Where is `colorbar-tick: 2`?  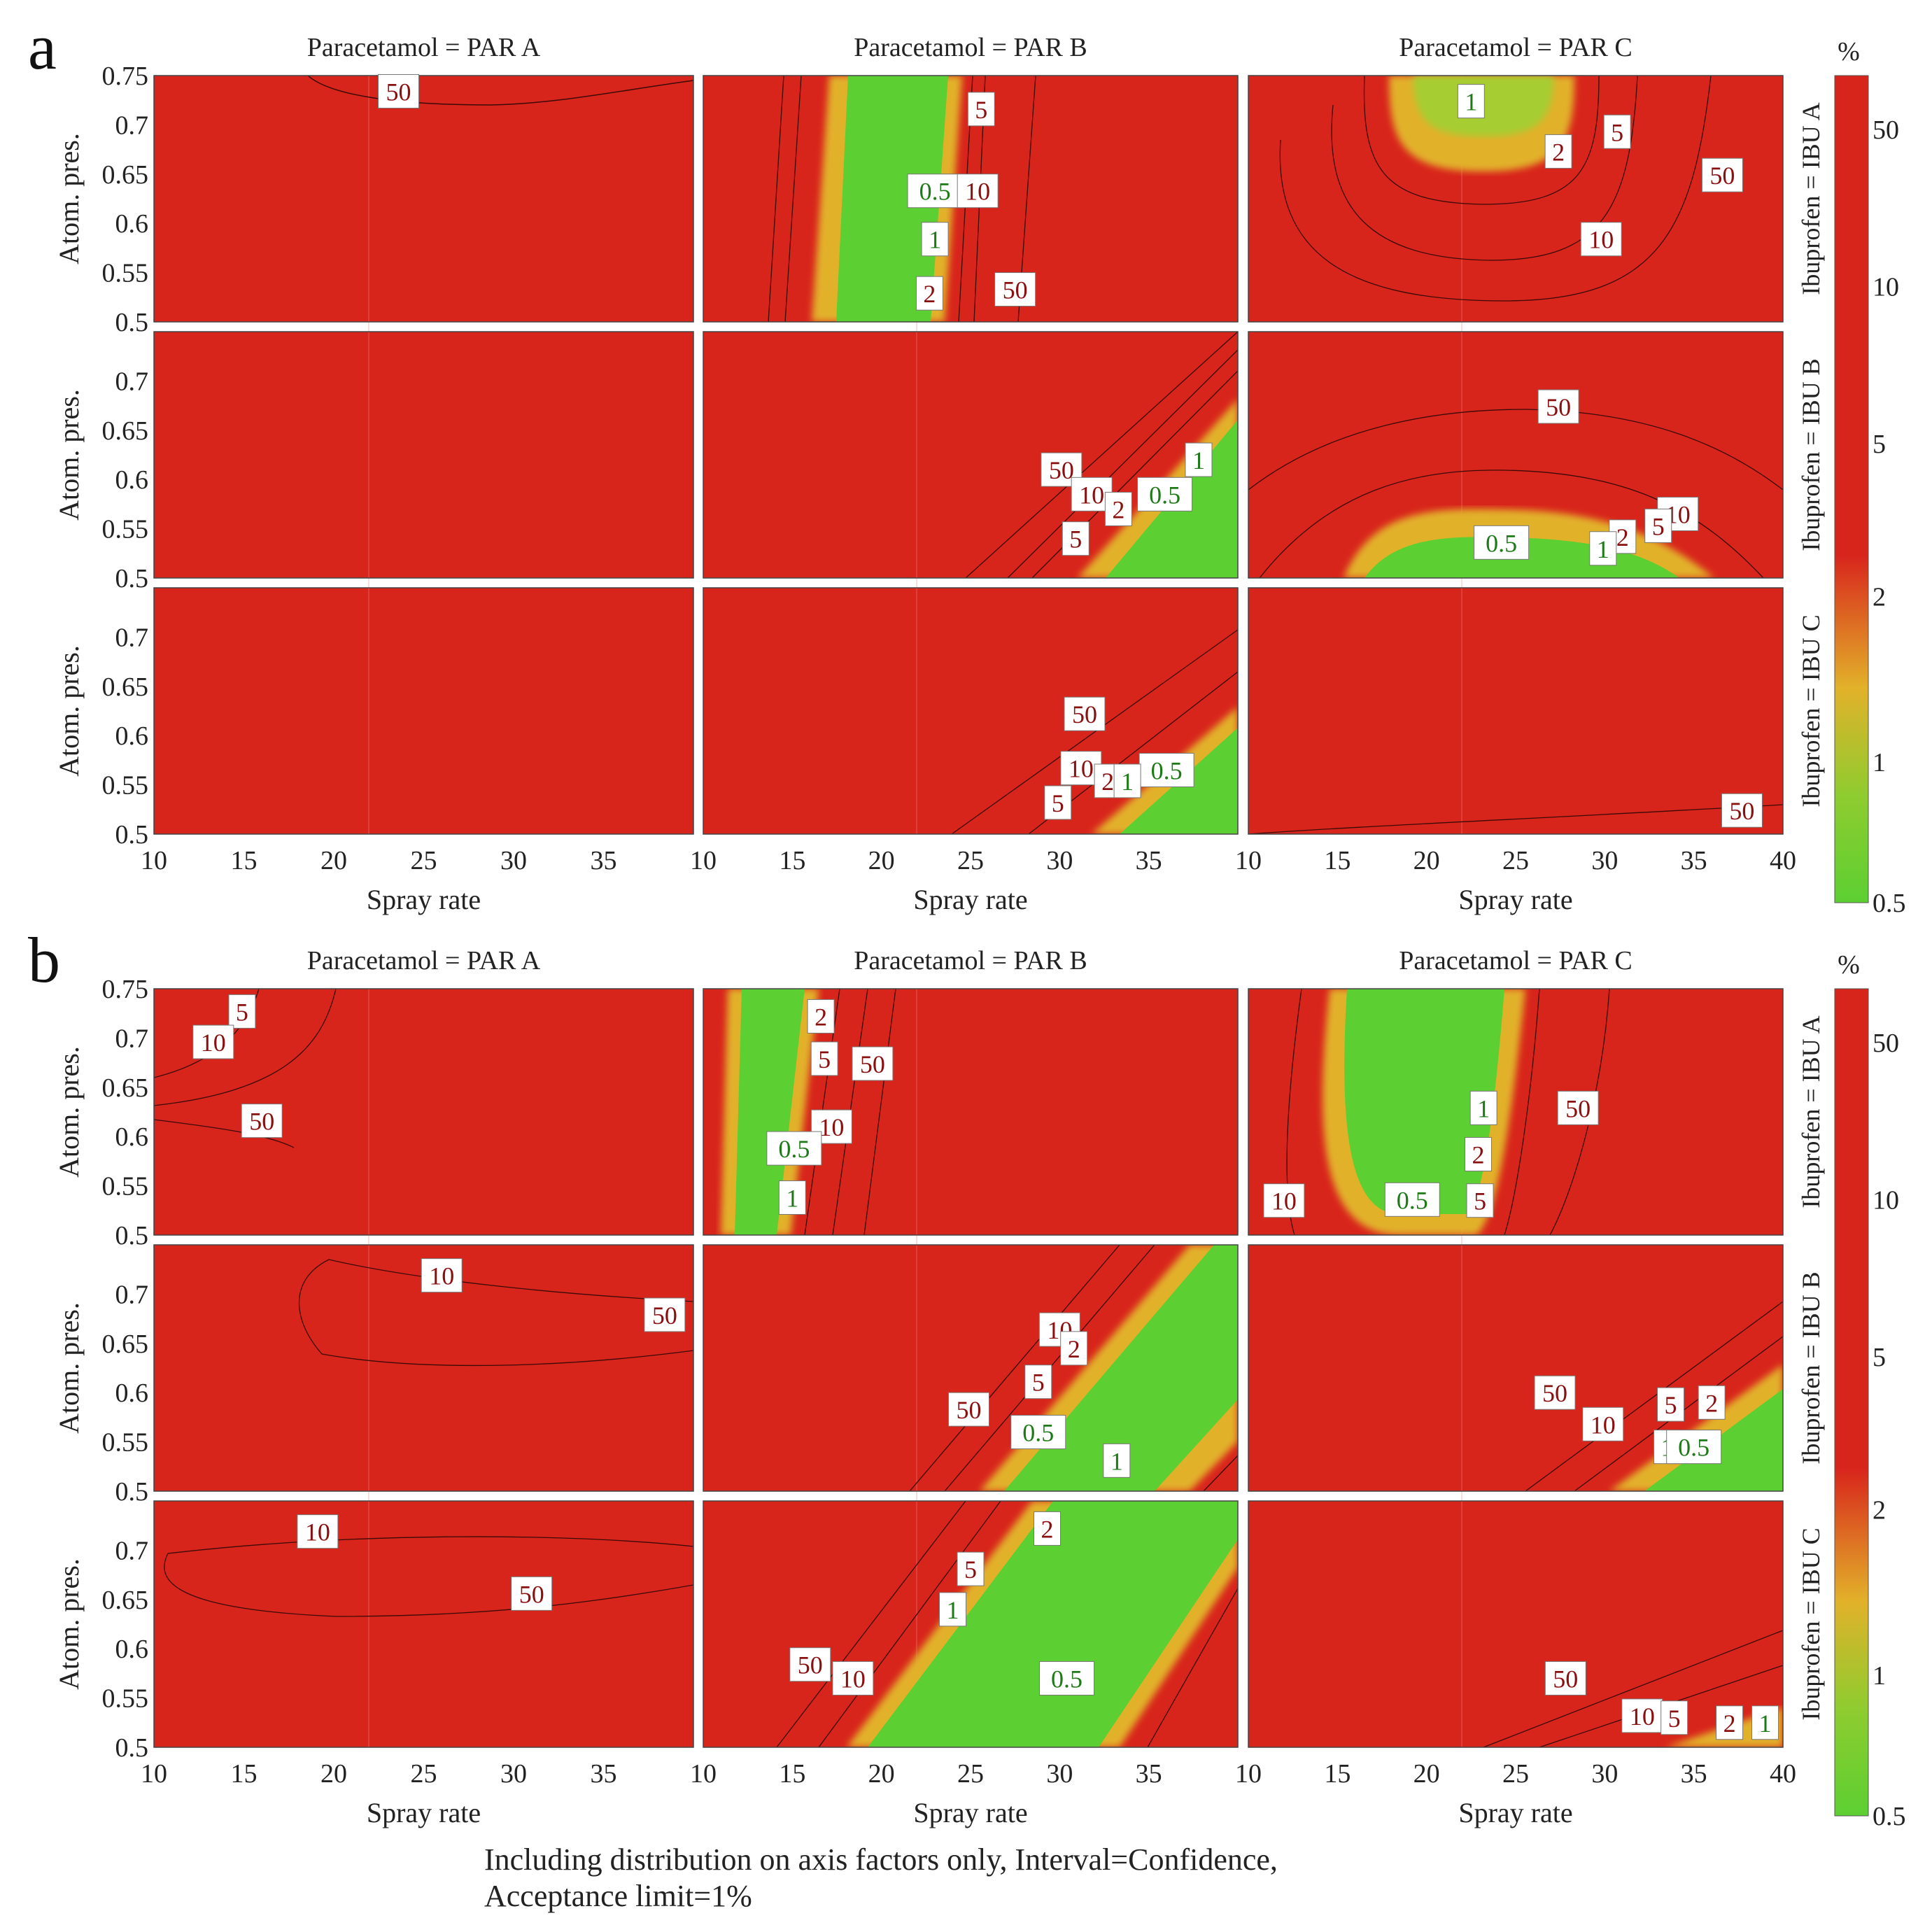
colorbar-tick: 2 is located at coordinates (1879, 1511).